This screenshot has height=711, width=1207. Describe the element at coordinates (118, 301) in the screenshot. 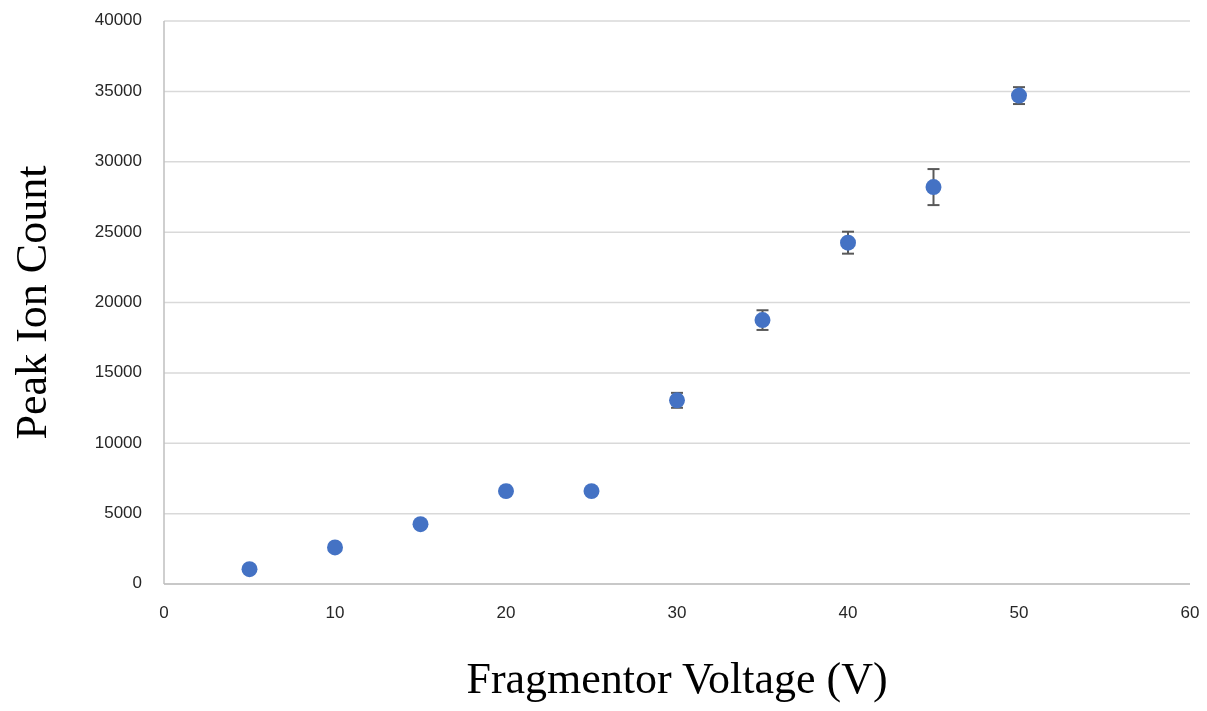

I see `y-tick-label: 20000` at that location.